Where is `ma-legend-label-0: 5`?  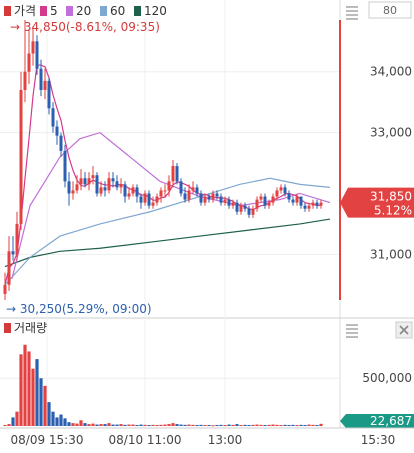 ma-legend-label-0: 5 is located at coordinates (54, 11).